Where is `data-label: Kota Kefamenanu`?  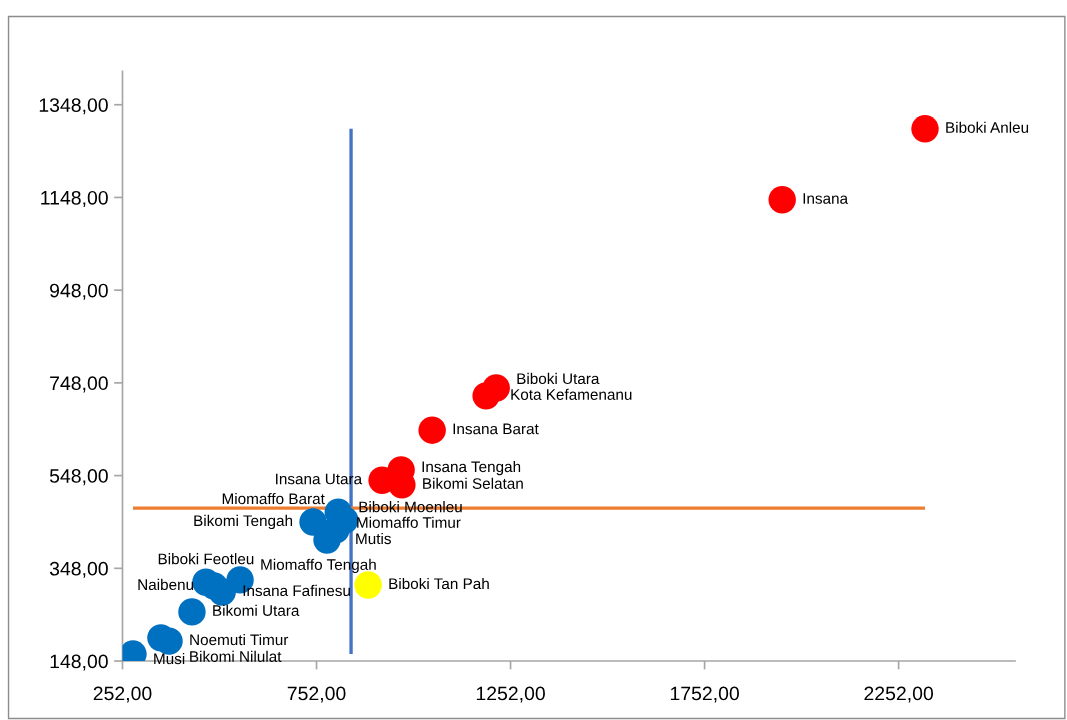 data-label: Kota Kefamenanu is located at coordinates (571, 394).